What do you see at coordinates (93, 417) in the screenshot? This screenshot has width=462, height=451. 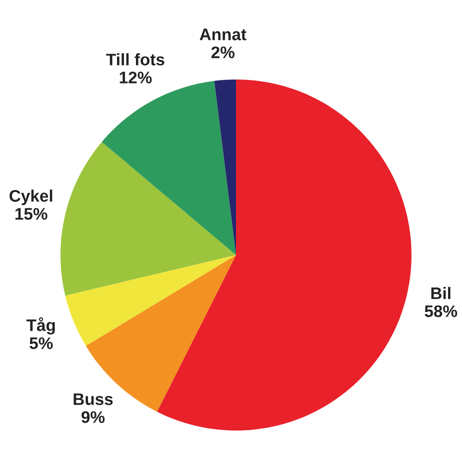 I see `data-label: 9%` at bounding box center [93, 417].